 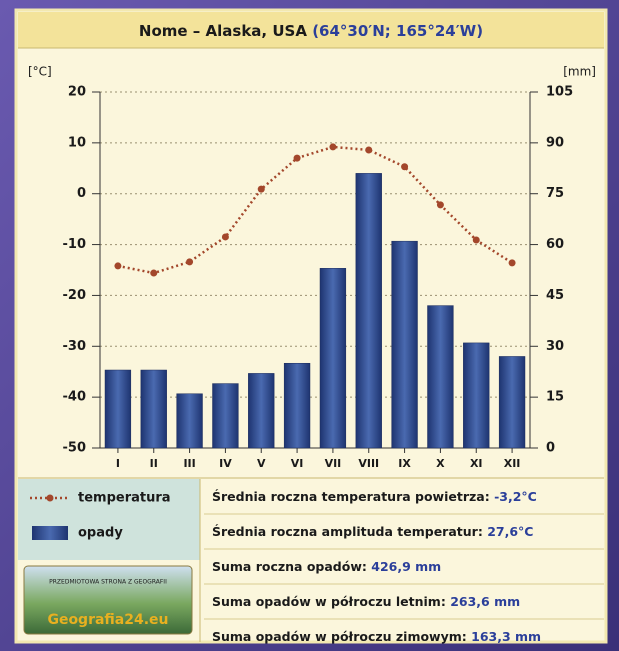 I want to click on logo-name: Geografia24.eu, so click(x=107, y=620).